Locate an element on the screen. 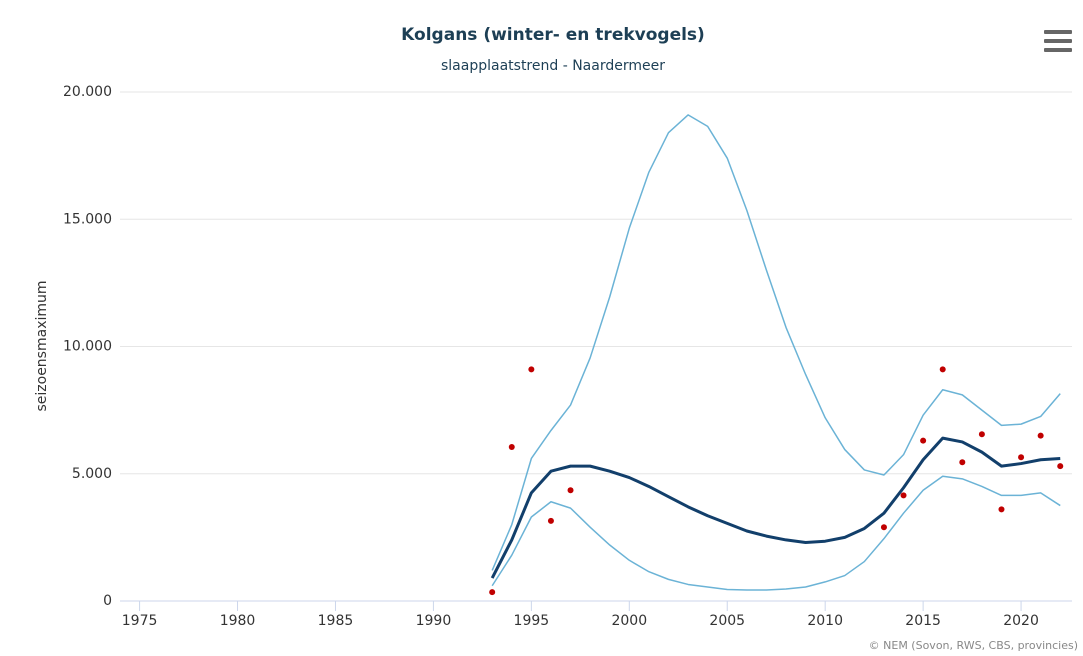 The height and width of the screenshot is (656, 1083). y-tick-label: 0 is located at coordinates (107, 601).